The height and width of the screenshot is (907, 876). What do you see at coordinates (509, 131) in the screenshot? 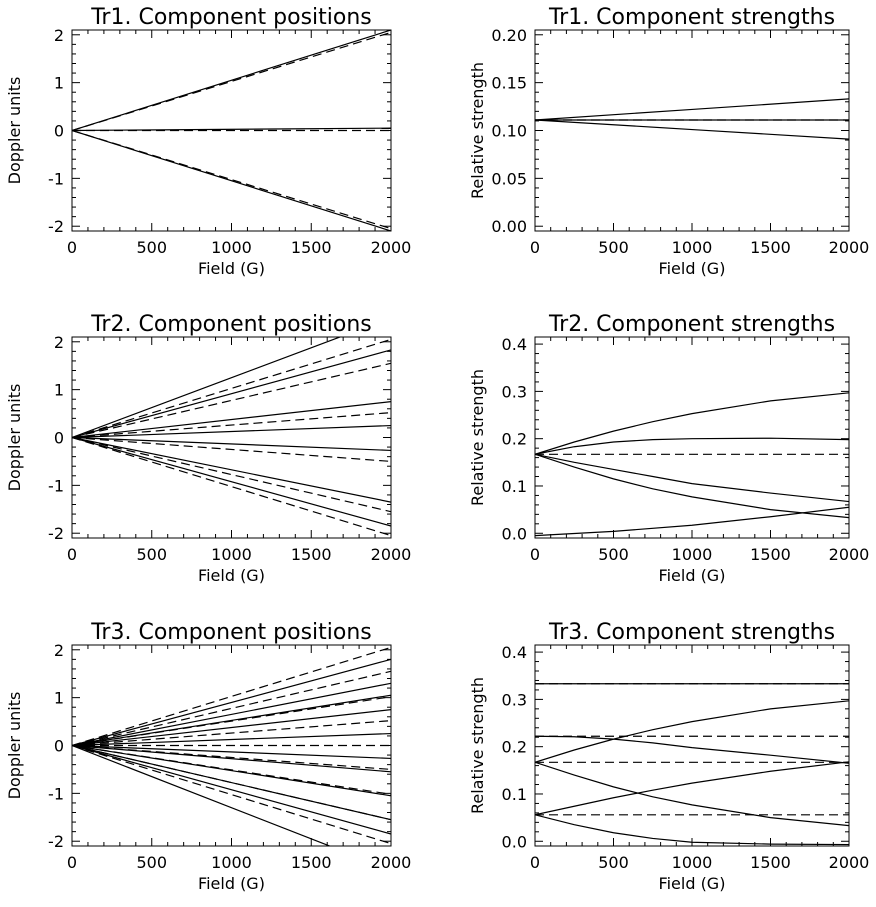
I see `y-tick-label: 0.10` at bounding box center [509, 131].